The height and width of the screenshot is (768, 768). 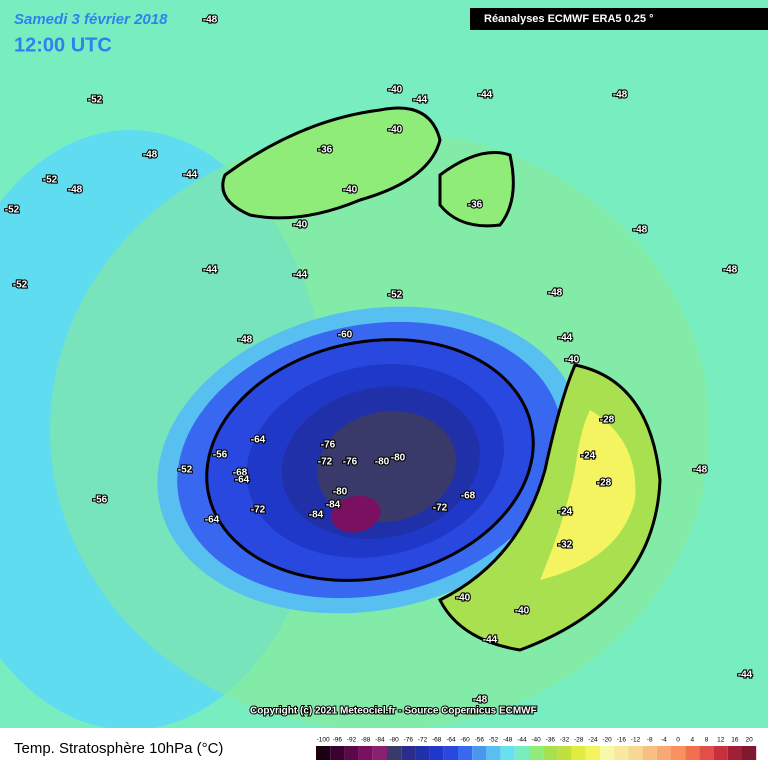 What do you see at coordinates (118, 748) in the screenshot?
I see `footer-title: Temp. Stratosphère 10hPa (°C)` at bounding box center [118, 748].